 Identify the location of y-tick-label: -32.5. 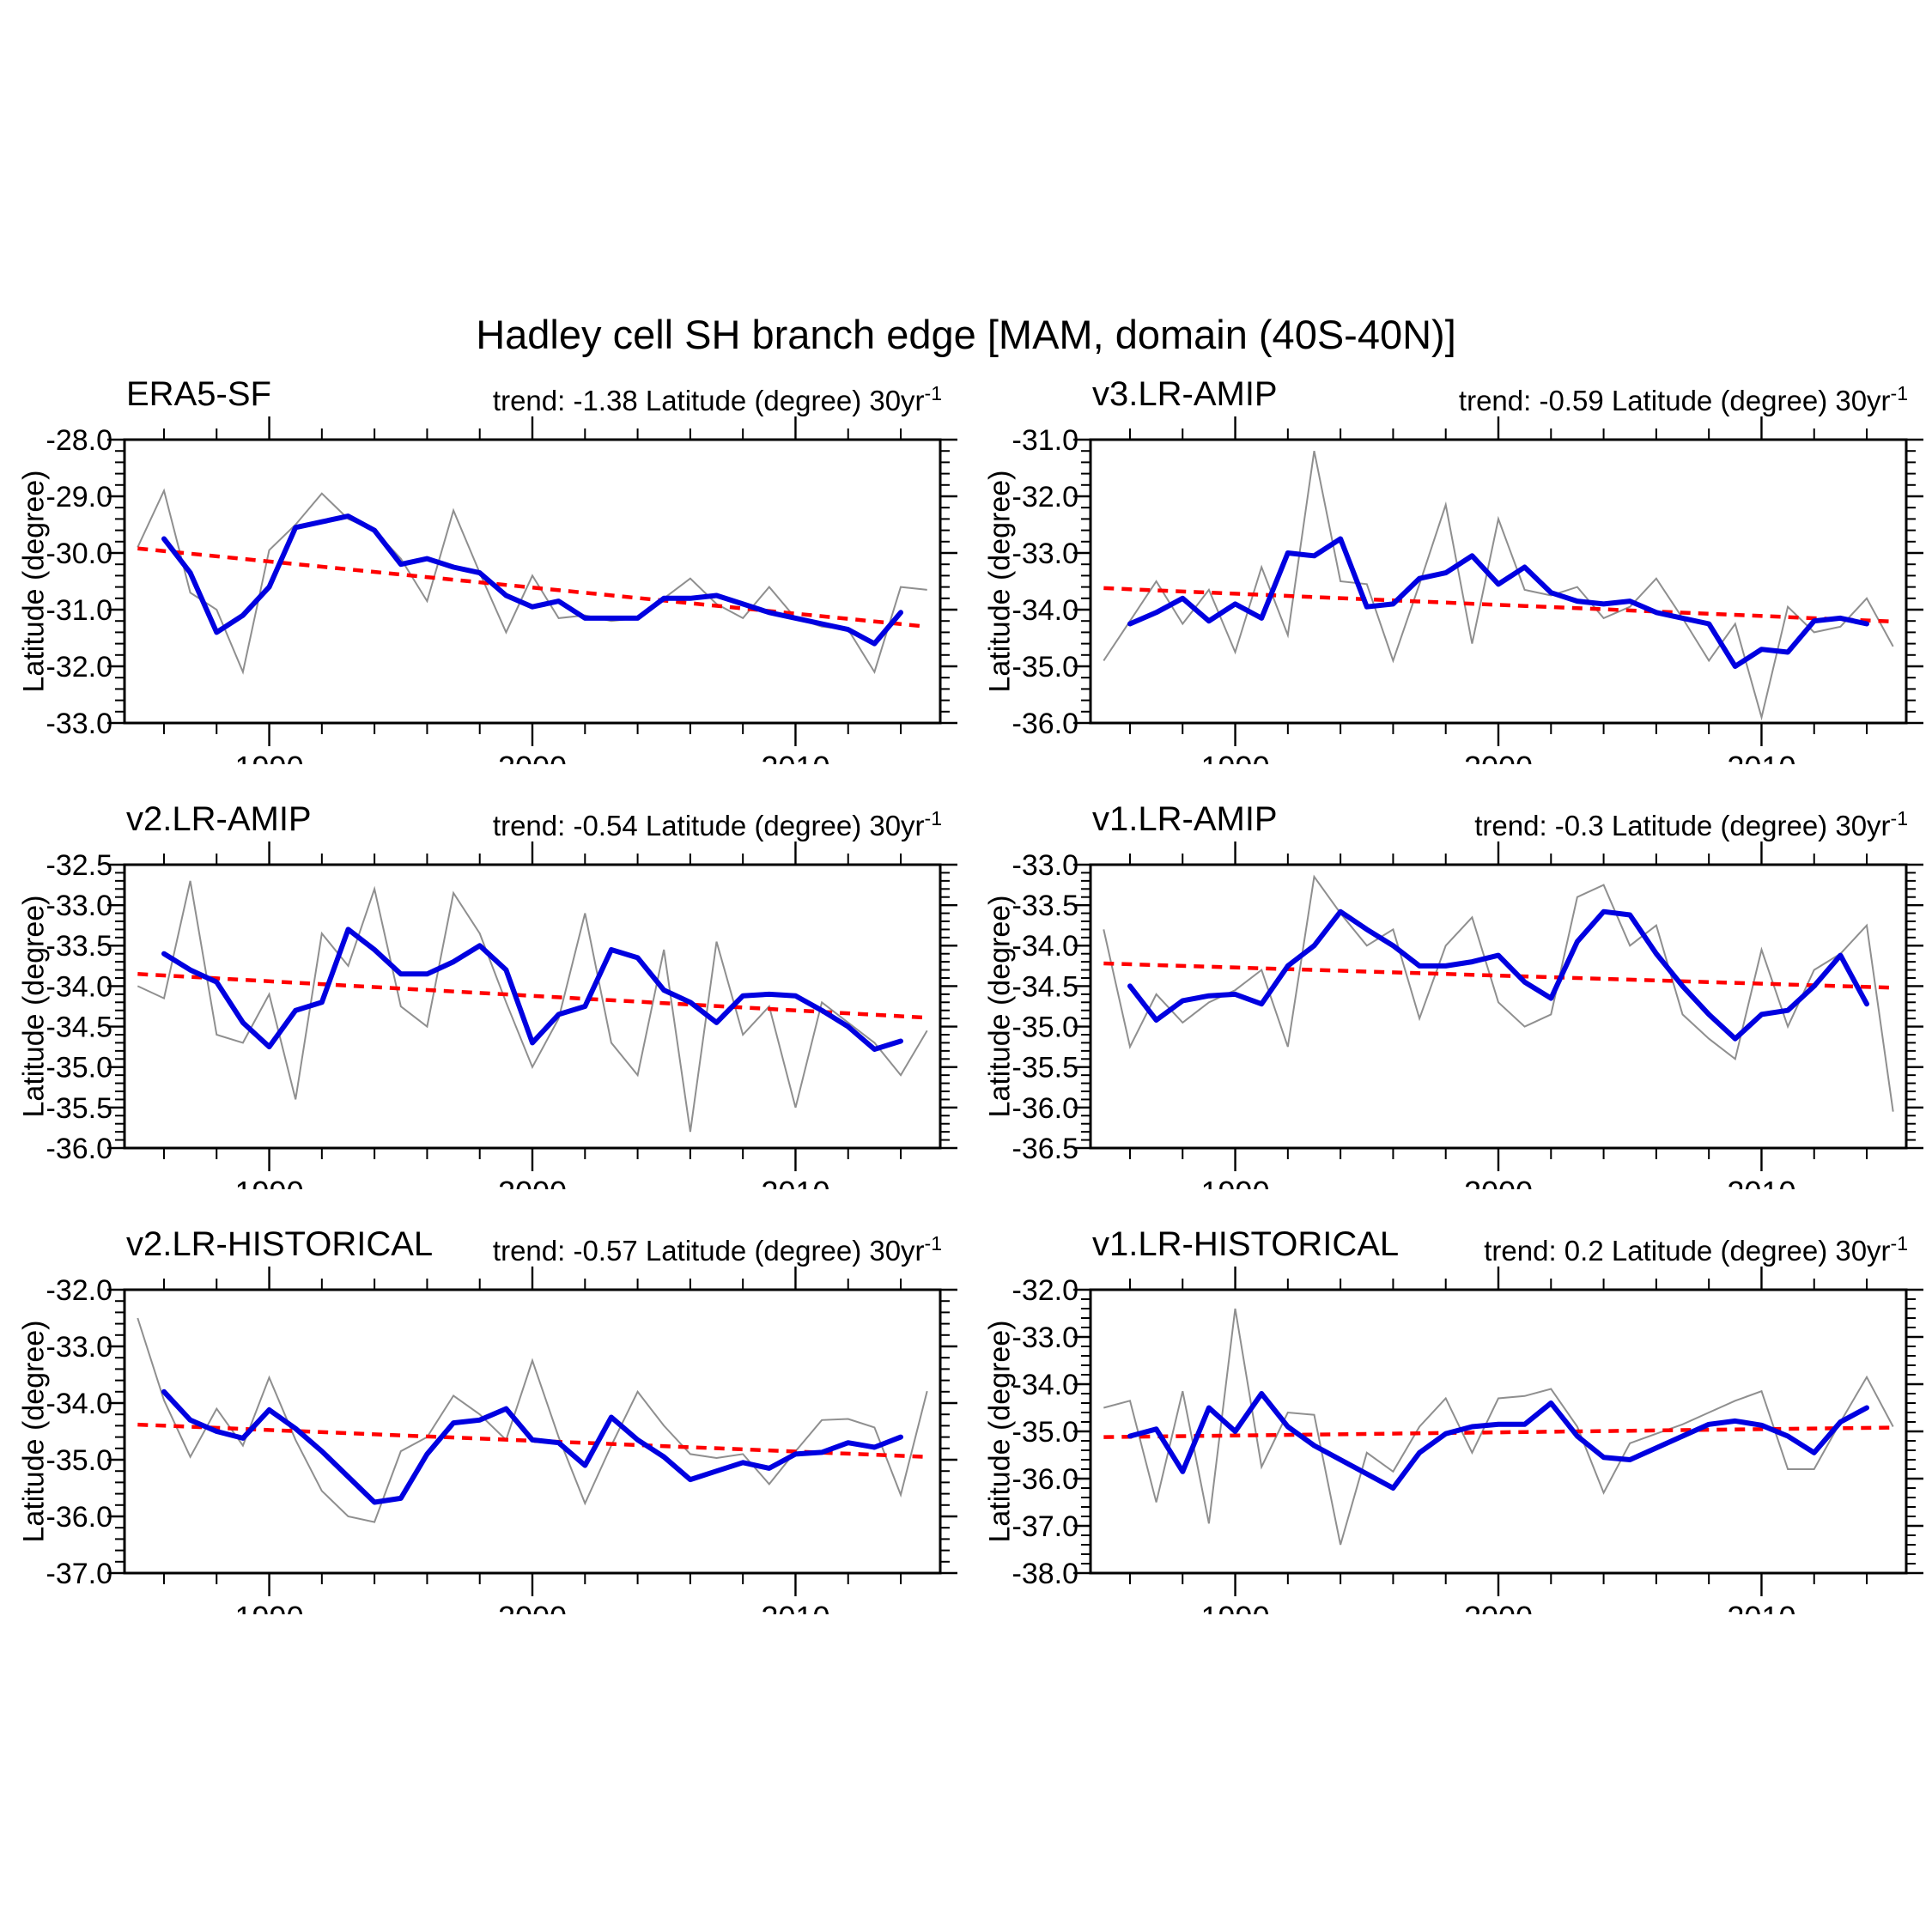
(79, 865).